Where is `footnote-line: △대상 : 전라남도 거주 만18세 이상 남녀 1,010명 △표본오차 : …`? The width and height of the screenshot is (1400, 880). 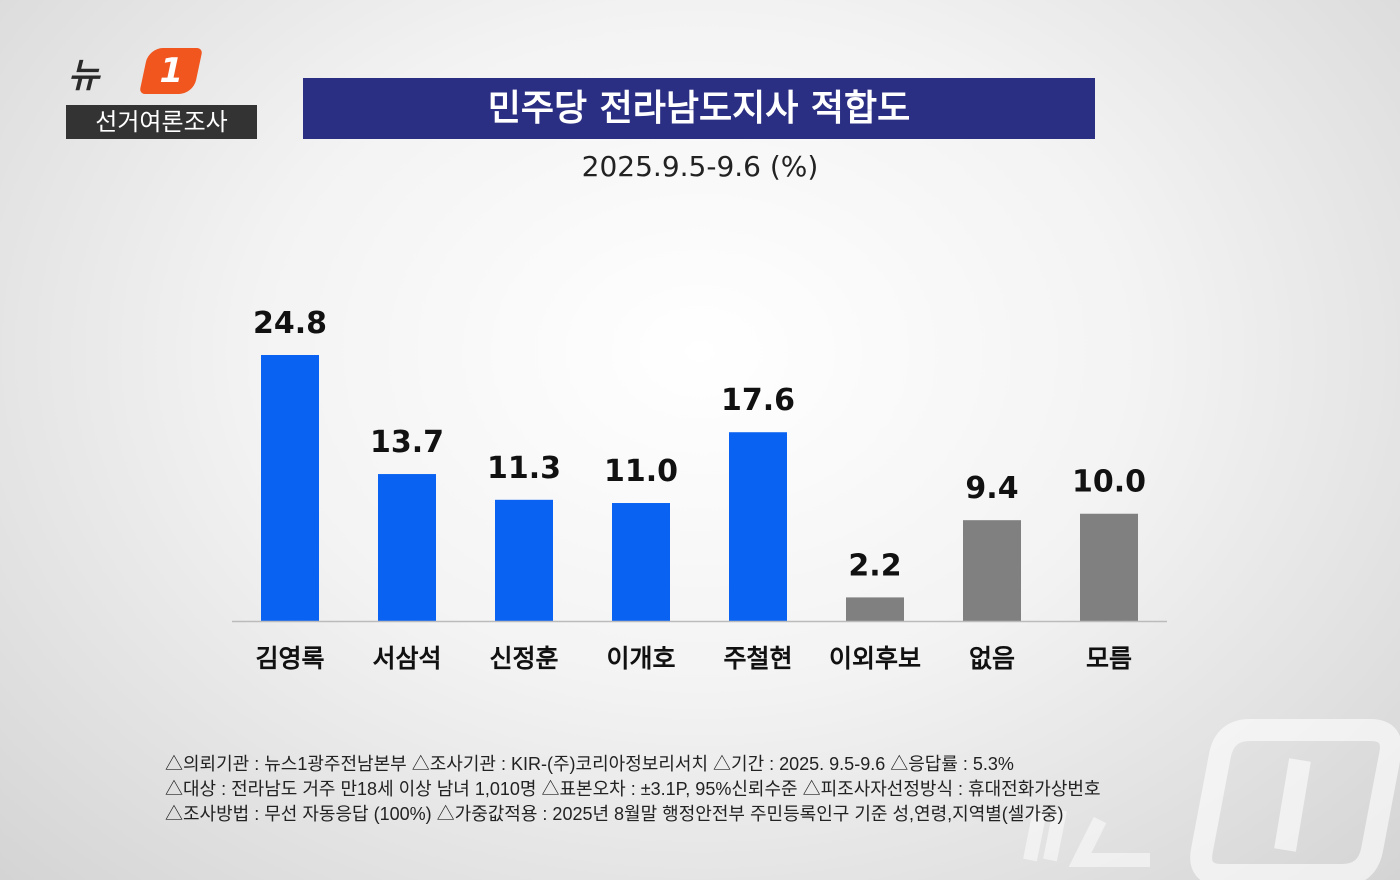 footnote-line: △대상 : 전라남도 거주 만18세 이상 남녀 1,010명 △표본오차 : … is located at coordinates (633, 789).